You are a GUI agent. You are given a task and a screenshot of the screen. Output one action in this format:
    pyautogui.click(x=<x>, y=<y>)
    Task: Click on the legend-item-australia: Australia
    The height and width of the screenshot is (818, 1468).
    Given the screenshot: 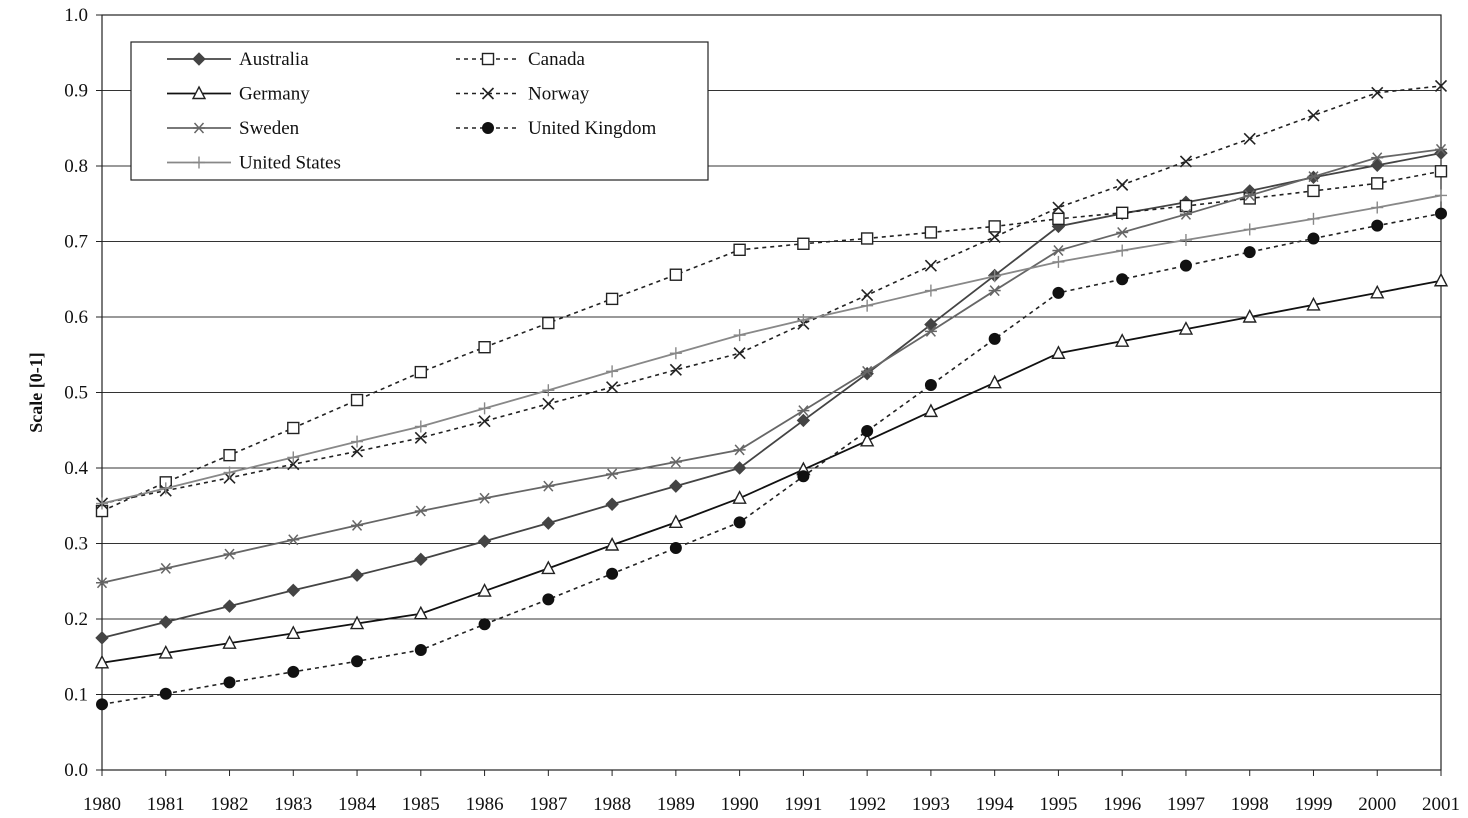 What is the action you would take?
    pyautogui.click(x=238, y=59)
    